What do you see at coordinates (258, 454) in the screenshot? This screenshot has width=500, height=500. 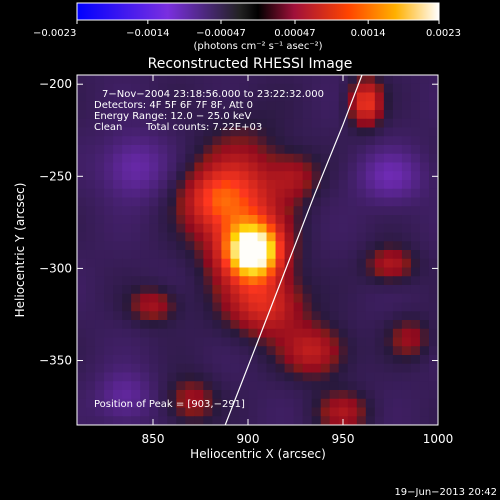 I see `x-axis-label: Heliocentric X (arcsec)` at bounding box center [258, 454].